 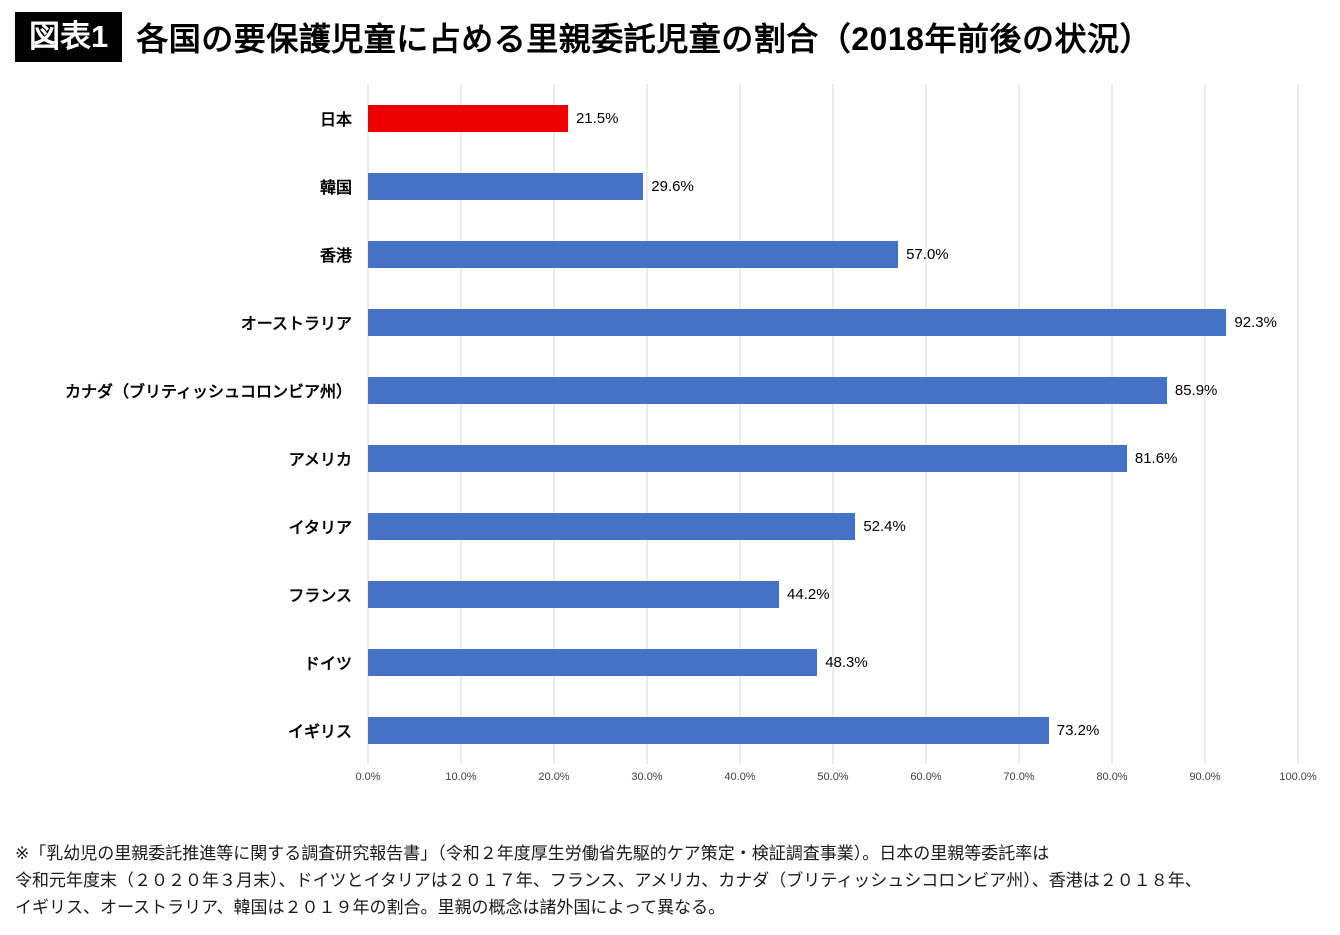 I want to click on bar-row: イギリス 73.2%, so click(x=670, y=730).